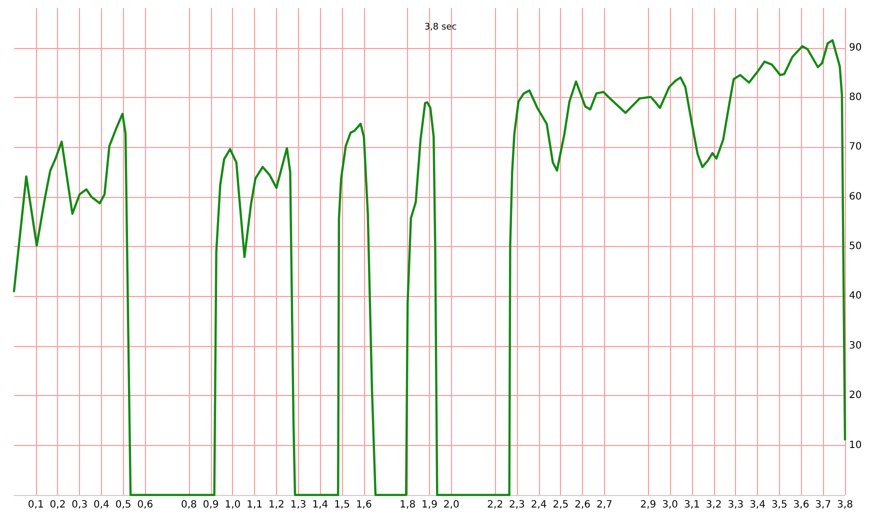 The height and width of the screenshot is (523, 881). I want to click on y-tick-label: 70, so click(855, 147).